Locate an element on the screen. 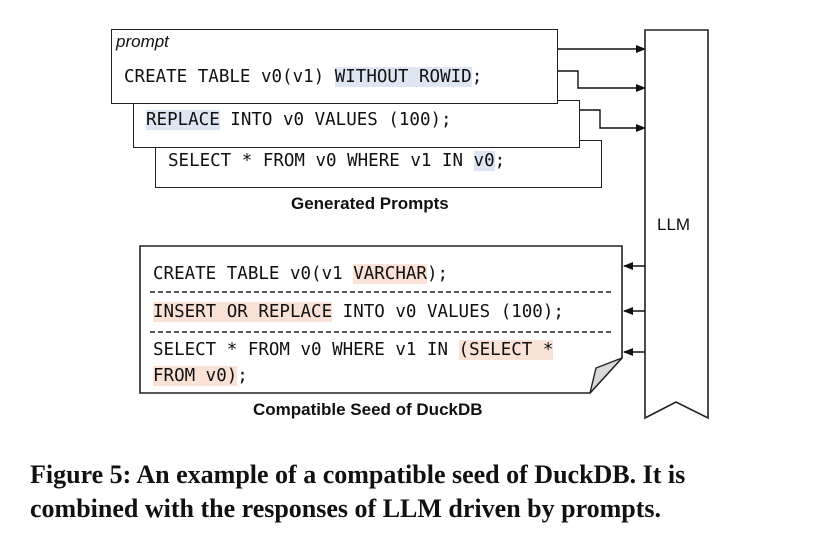 The height and width of the screenshot is (535, 814). seed-line-1-a: CREATE TABLE v0(v1 is located at coordinates (253, 274).